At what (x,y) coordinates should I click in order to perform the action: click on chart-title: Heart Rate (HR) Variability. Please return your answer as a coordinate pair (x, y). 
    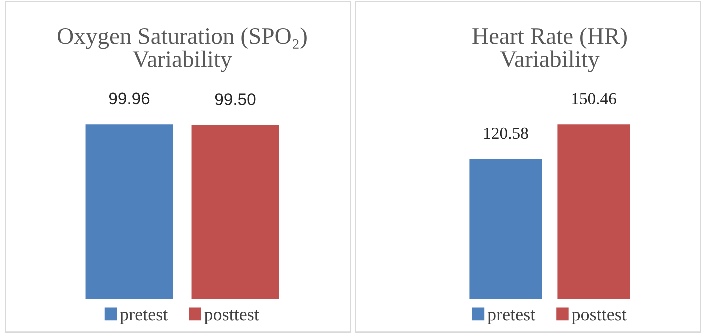
    Looking at the image, I should click on (549, 50).